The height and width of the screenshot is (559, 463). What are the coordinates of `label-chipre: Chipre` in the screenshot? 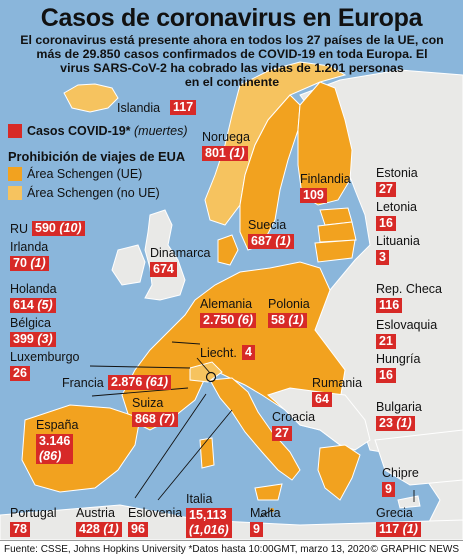 It's located at (400, 473).